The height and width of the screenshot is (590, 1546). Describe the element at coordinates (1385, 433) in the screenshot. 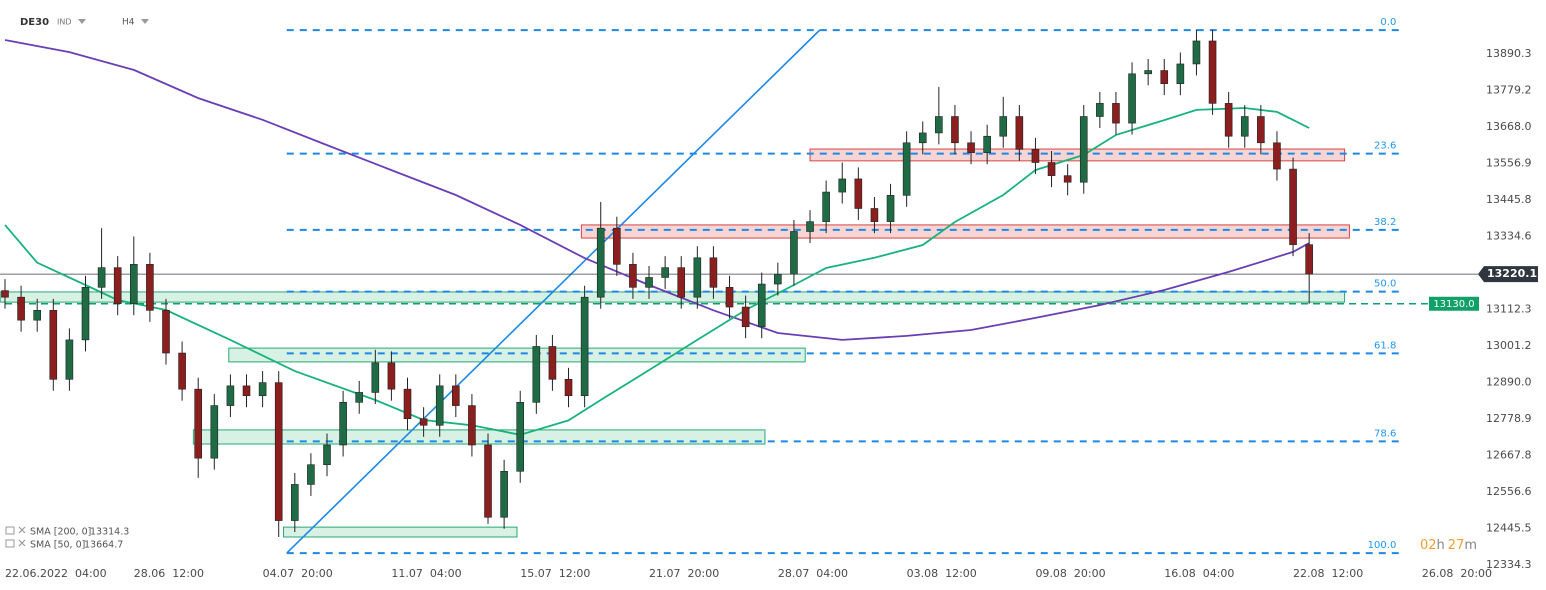

I see `fib-label: 78.6` at that location.